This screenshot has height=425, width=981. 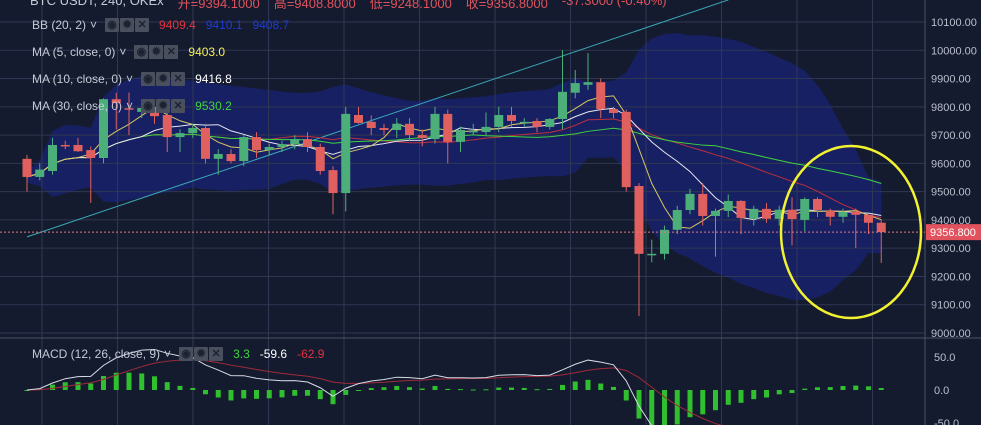 What do you see at coordinates (954, 23) in the screenshot?
I see `y-tick-label: 10100.00` at bounding box center [954, 23].